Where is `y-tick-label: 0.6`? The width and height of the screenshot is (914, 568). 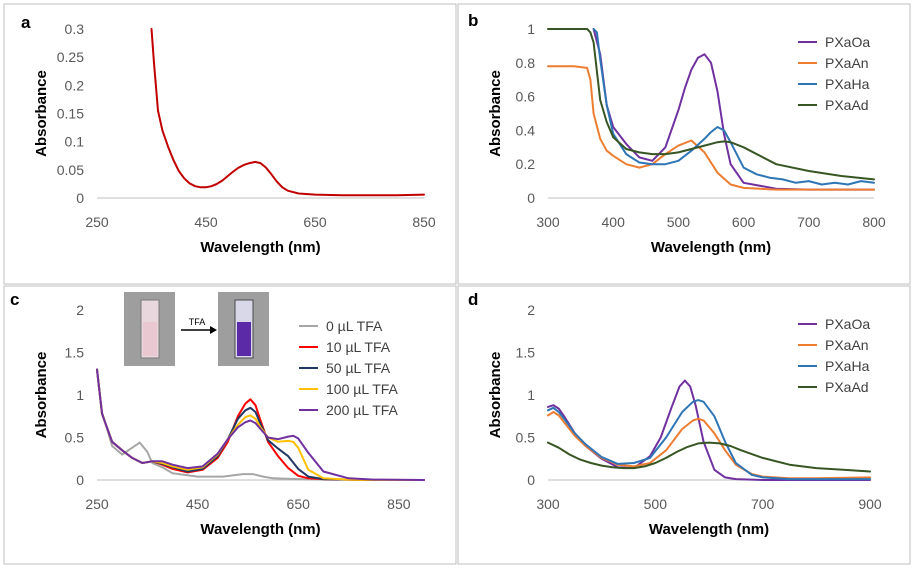
y-tick-label: 0.6 is located at coordinates (526, 97).